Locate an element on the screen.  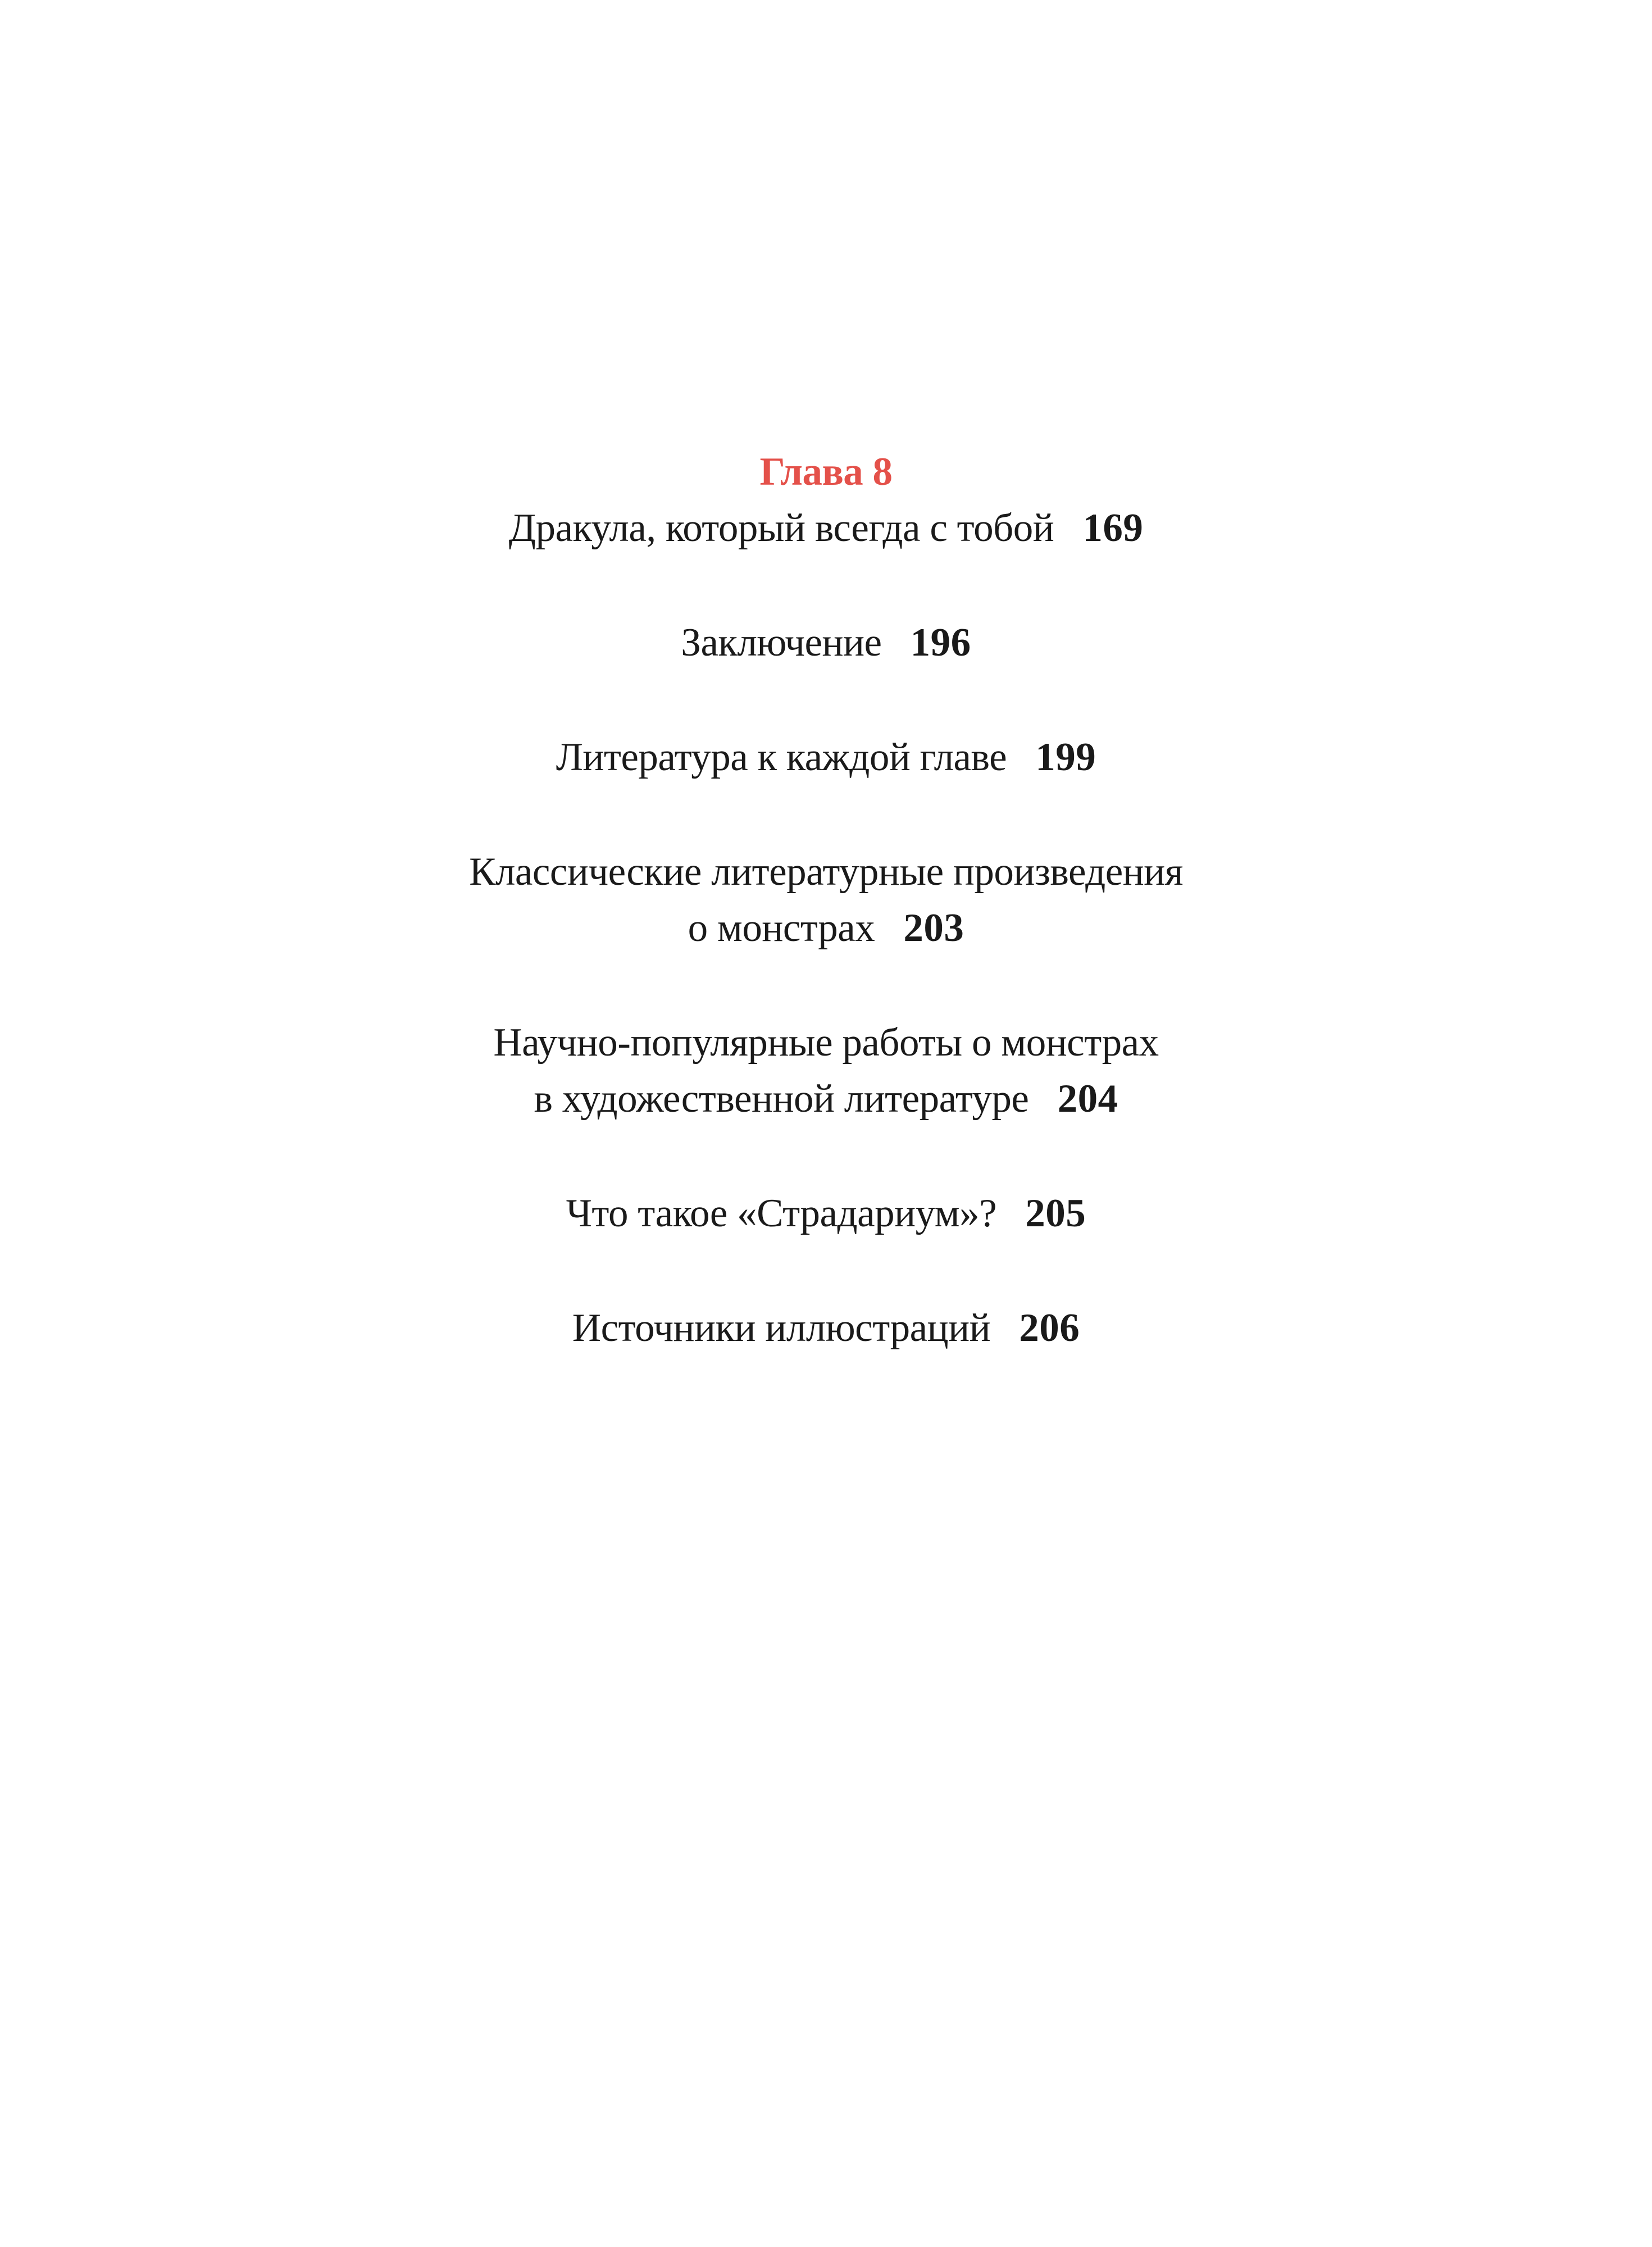
entry-title: Что такое «Страдариум»? is located at coordinates (782, 1213).